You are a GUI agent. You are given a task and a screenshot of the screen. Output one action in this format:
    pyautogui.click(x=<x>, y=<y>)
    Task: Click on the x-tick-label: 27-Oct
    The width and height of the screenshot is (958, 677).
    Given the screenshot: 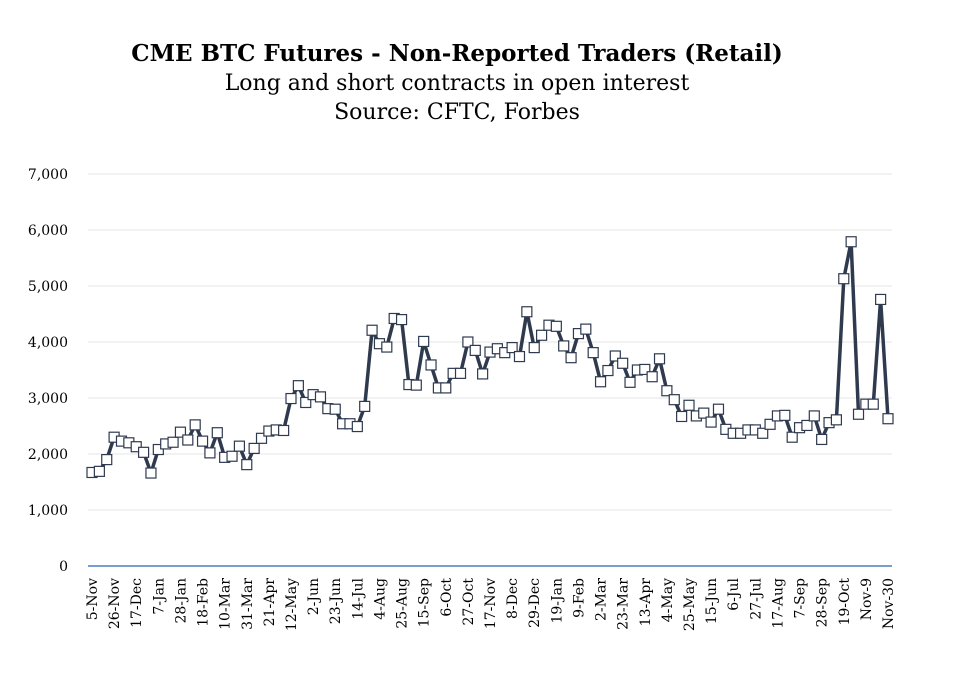 What is the action you would take?
    pyautogui.click(x=469, y=602)
    